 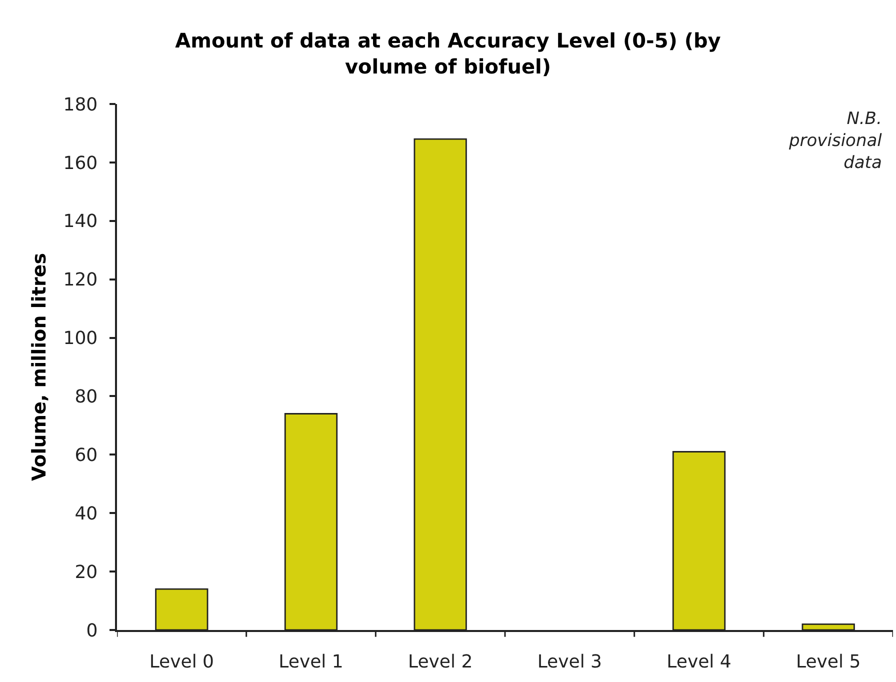 I want to click on y-tick-label: 100, so click(x=80, y=339).